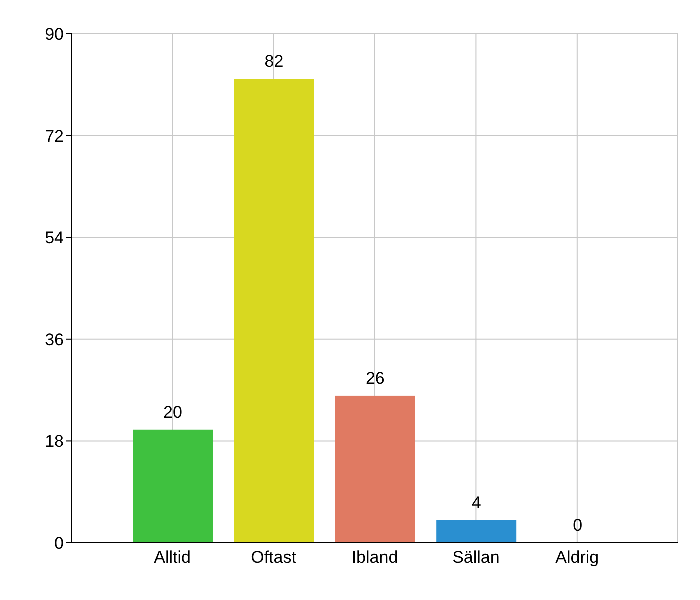 This screenshot has height=600, width=700. I want to click on y-tick-label: 36, so click(54, 340).